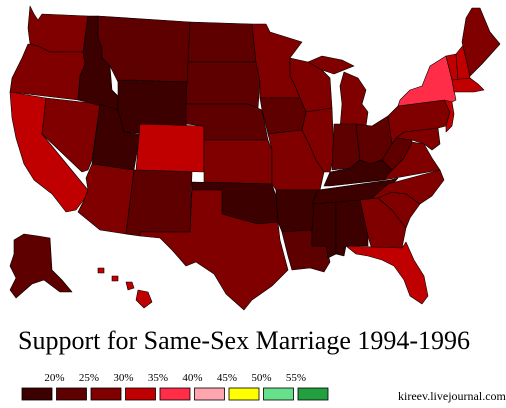  What do you see at coordinates (283, 116) in the screenshot?
I see `state-iowa` at bounding box center [283, 116].